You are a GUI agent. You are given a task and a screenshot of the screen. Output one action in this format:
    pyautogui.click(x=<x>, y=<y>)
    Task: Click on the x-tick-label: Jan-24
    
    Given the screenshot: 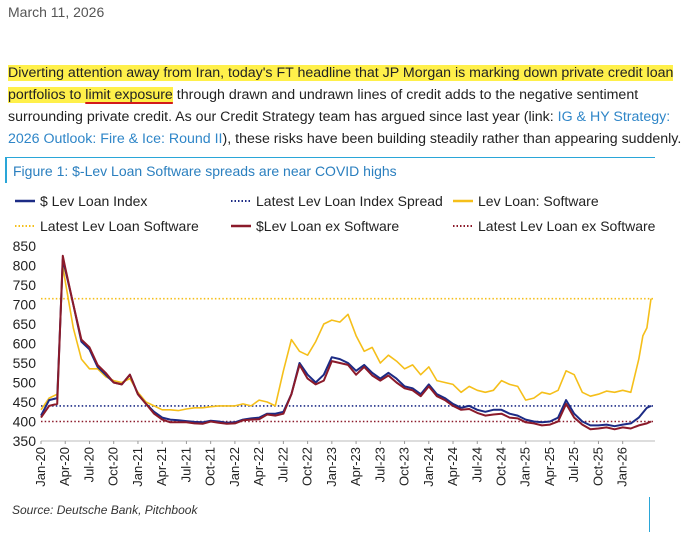 What is the action you would take?
    pyautogui.click(x=428, y=467)
    